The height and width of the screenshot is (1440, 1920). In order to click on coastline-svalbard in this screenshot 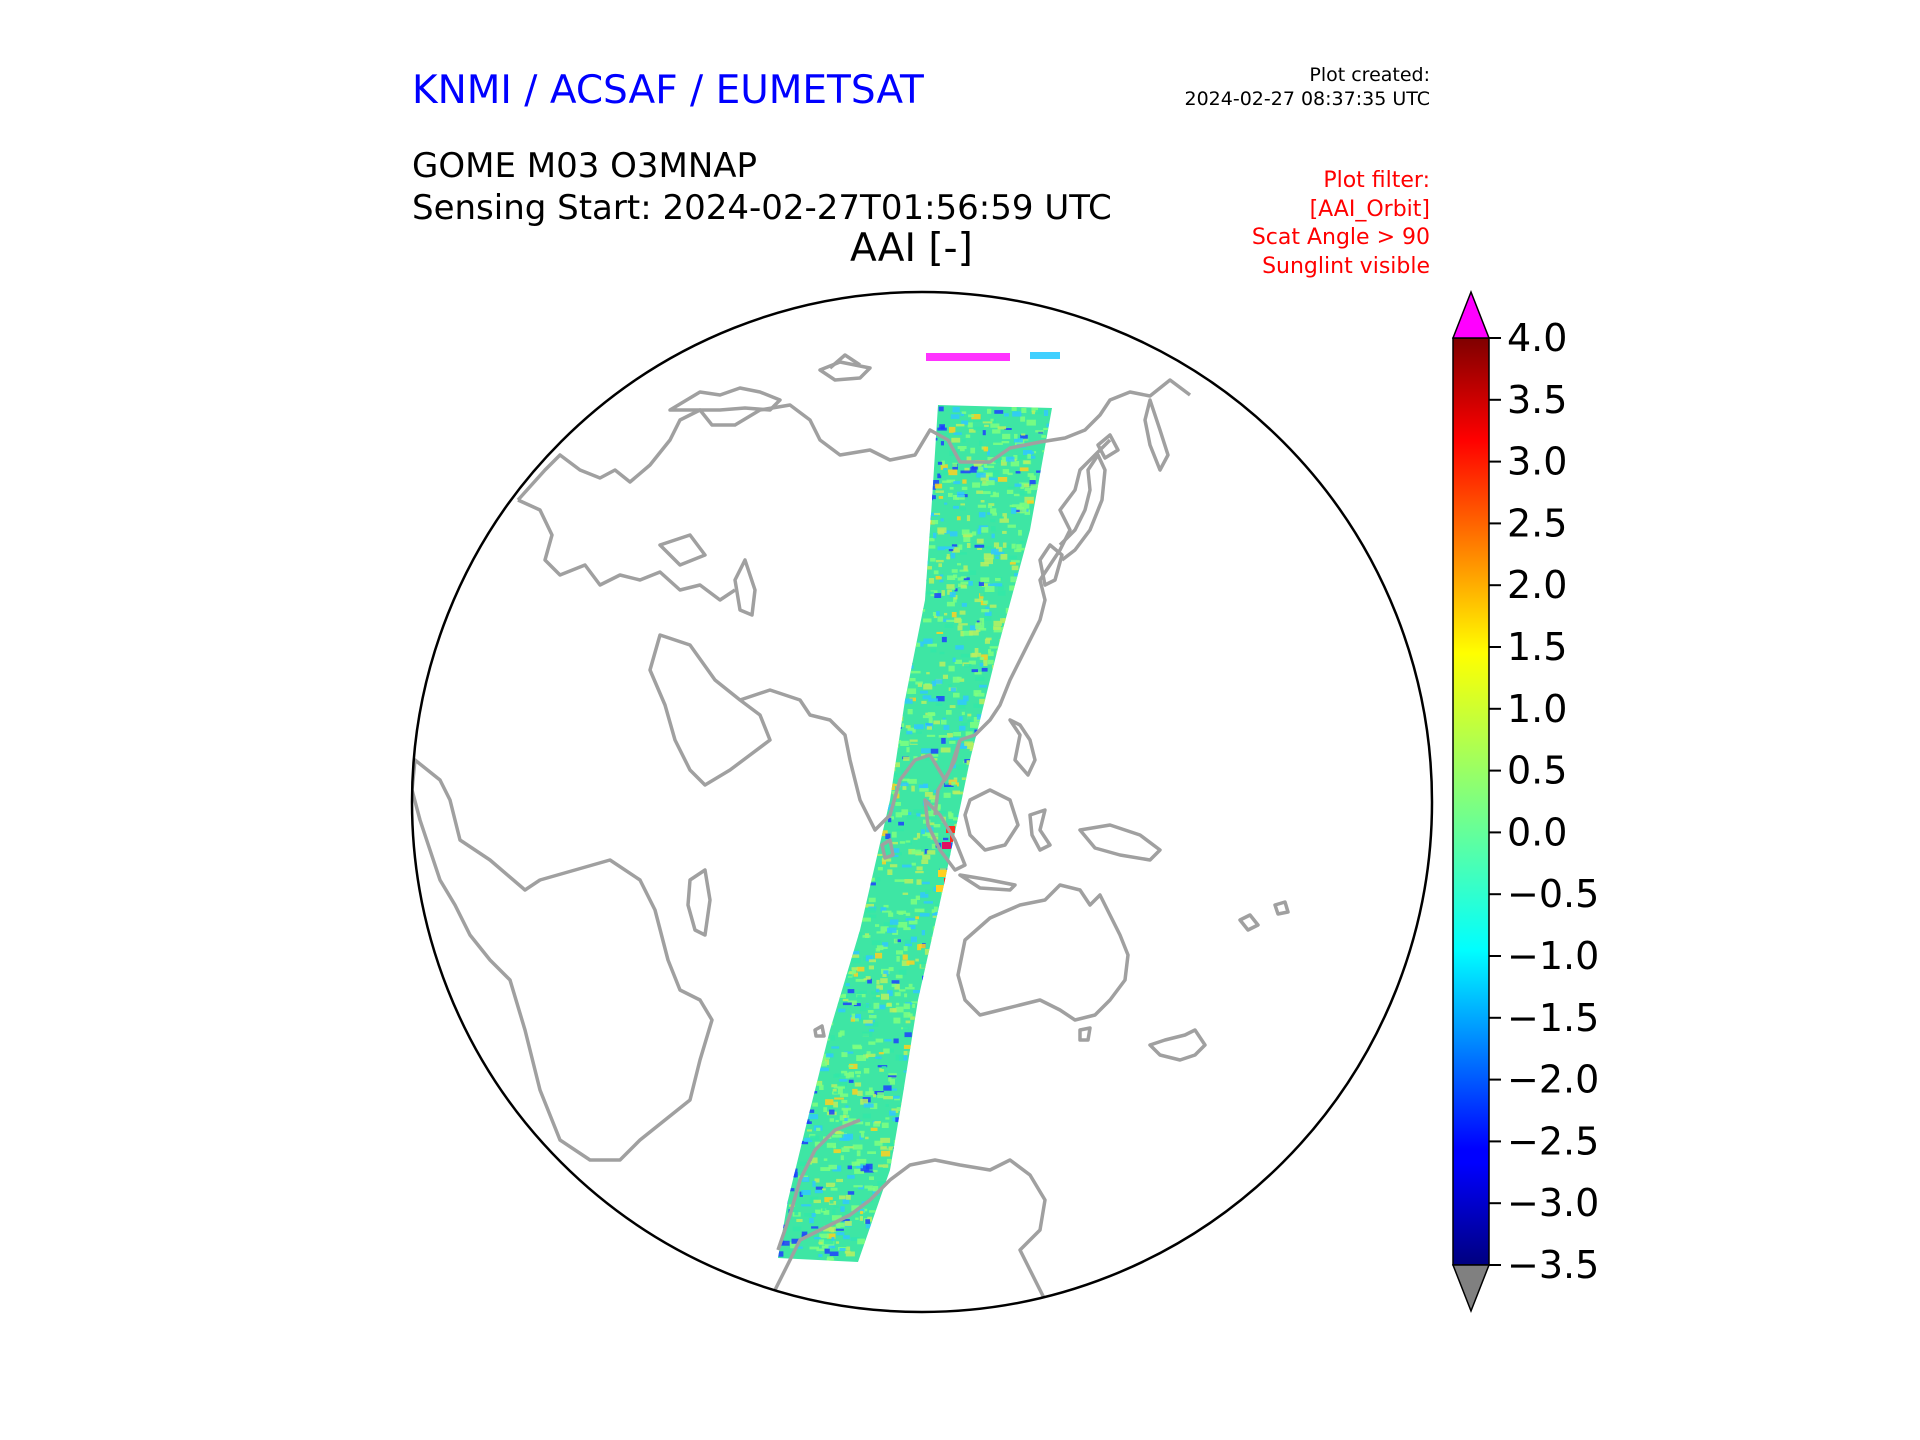, I will do `click(844, 361)`.